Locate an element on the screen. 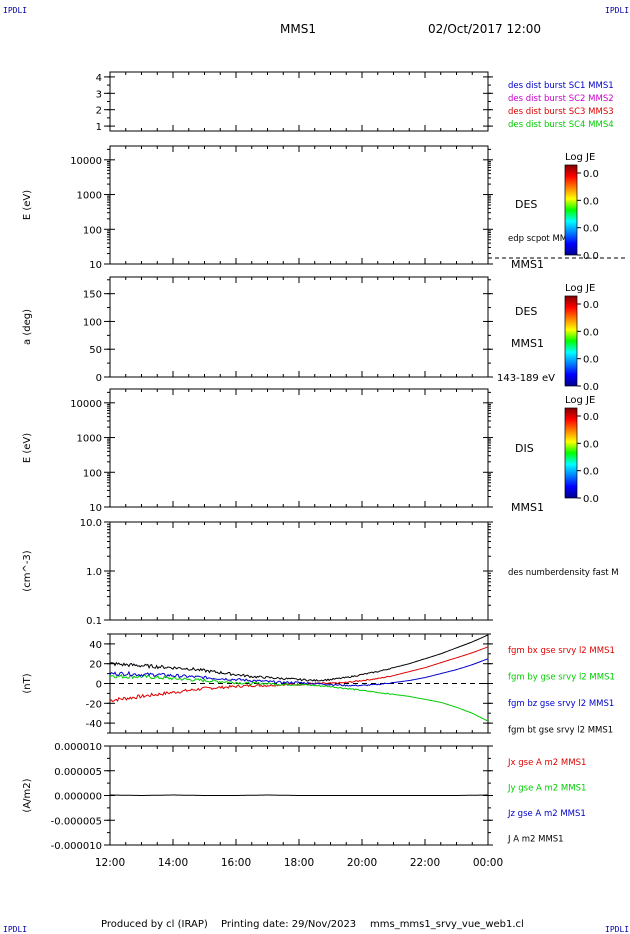 This screenshot has height=934, width=630. y-axis-label-p4: E (eV) is located at coordinates (27, 448).